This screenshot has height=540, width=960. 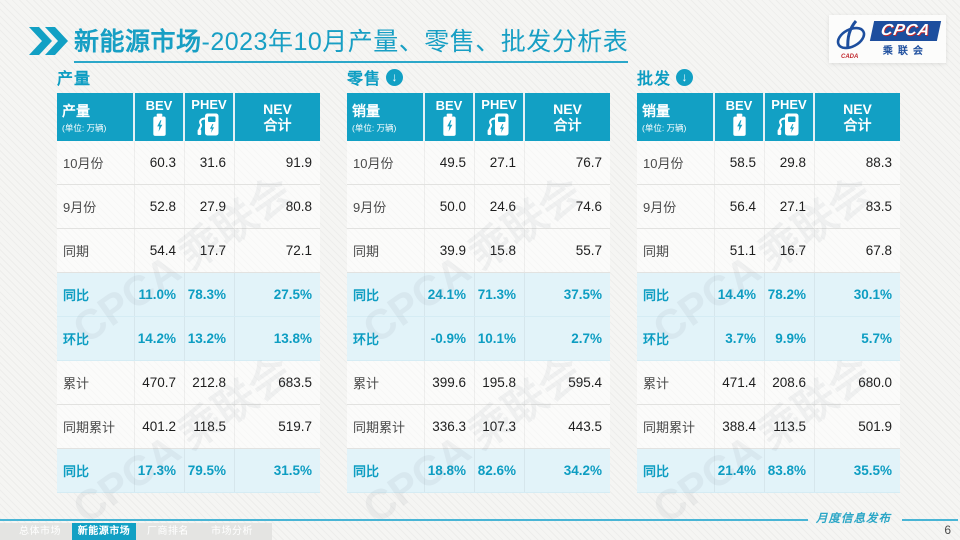 I want to click on nav-tab-3: 厂商排名, so click(x=168, y=531).